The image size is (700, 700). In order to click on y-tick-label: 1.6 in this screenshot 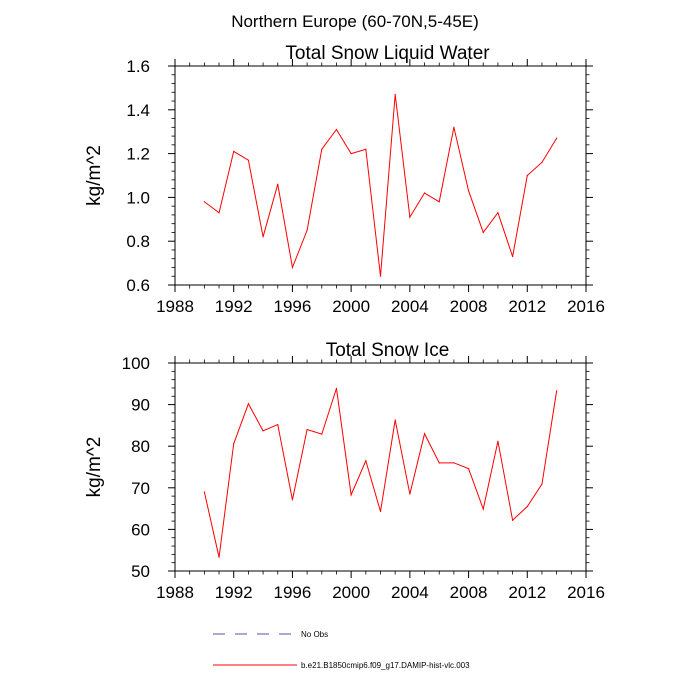, I will do `click(138, 66)`.